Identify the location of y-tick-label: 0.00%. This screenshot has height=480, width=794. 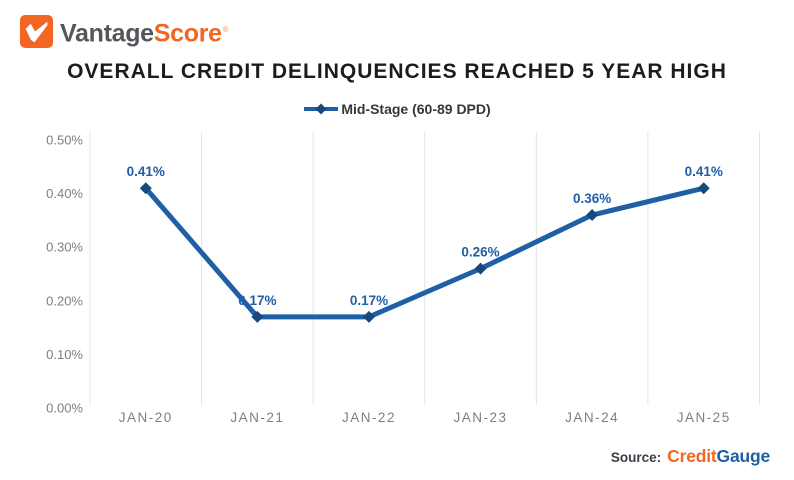
(64, 408).